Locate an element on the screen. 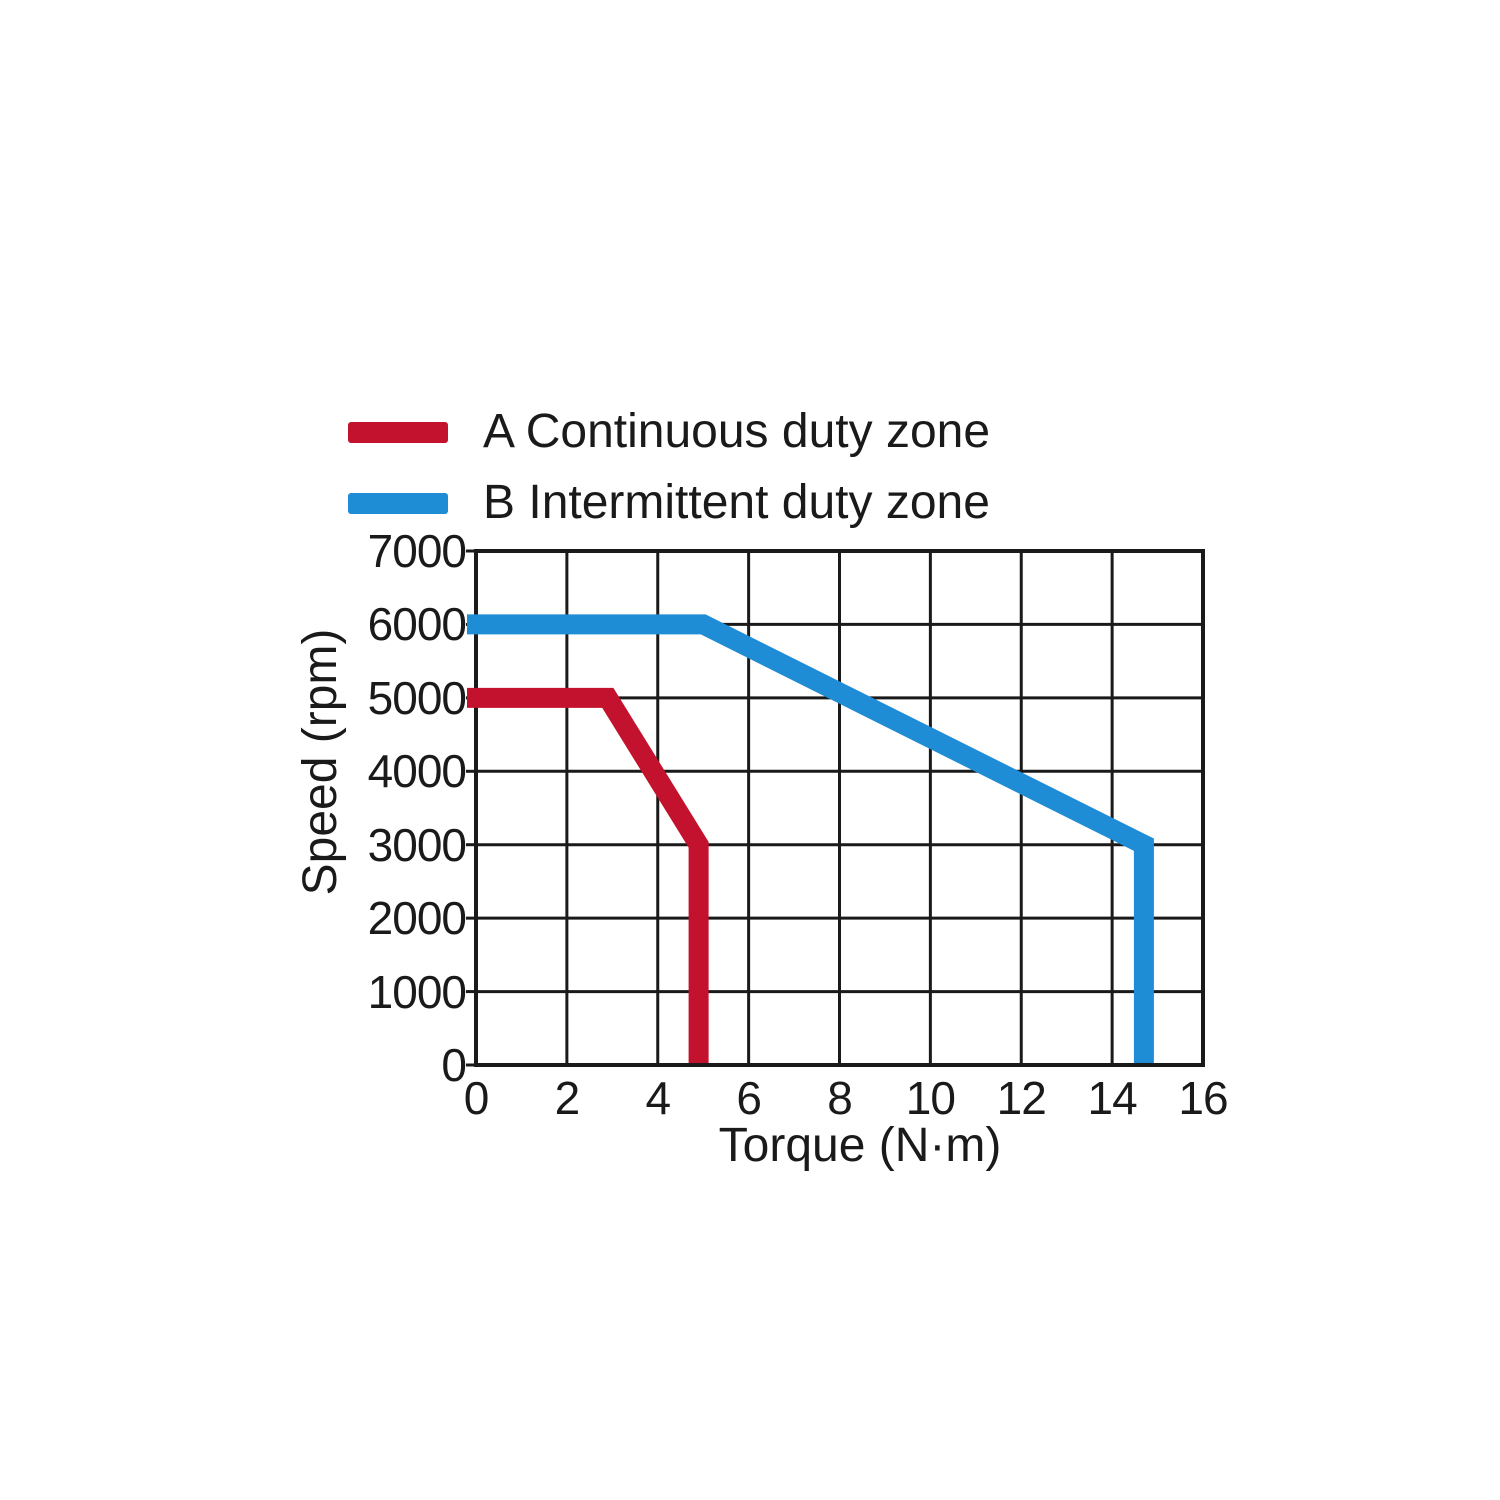 The image size is (1500, 1500). y-tick-label: 4000 is located at coordinates (417, 771).